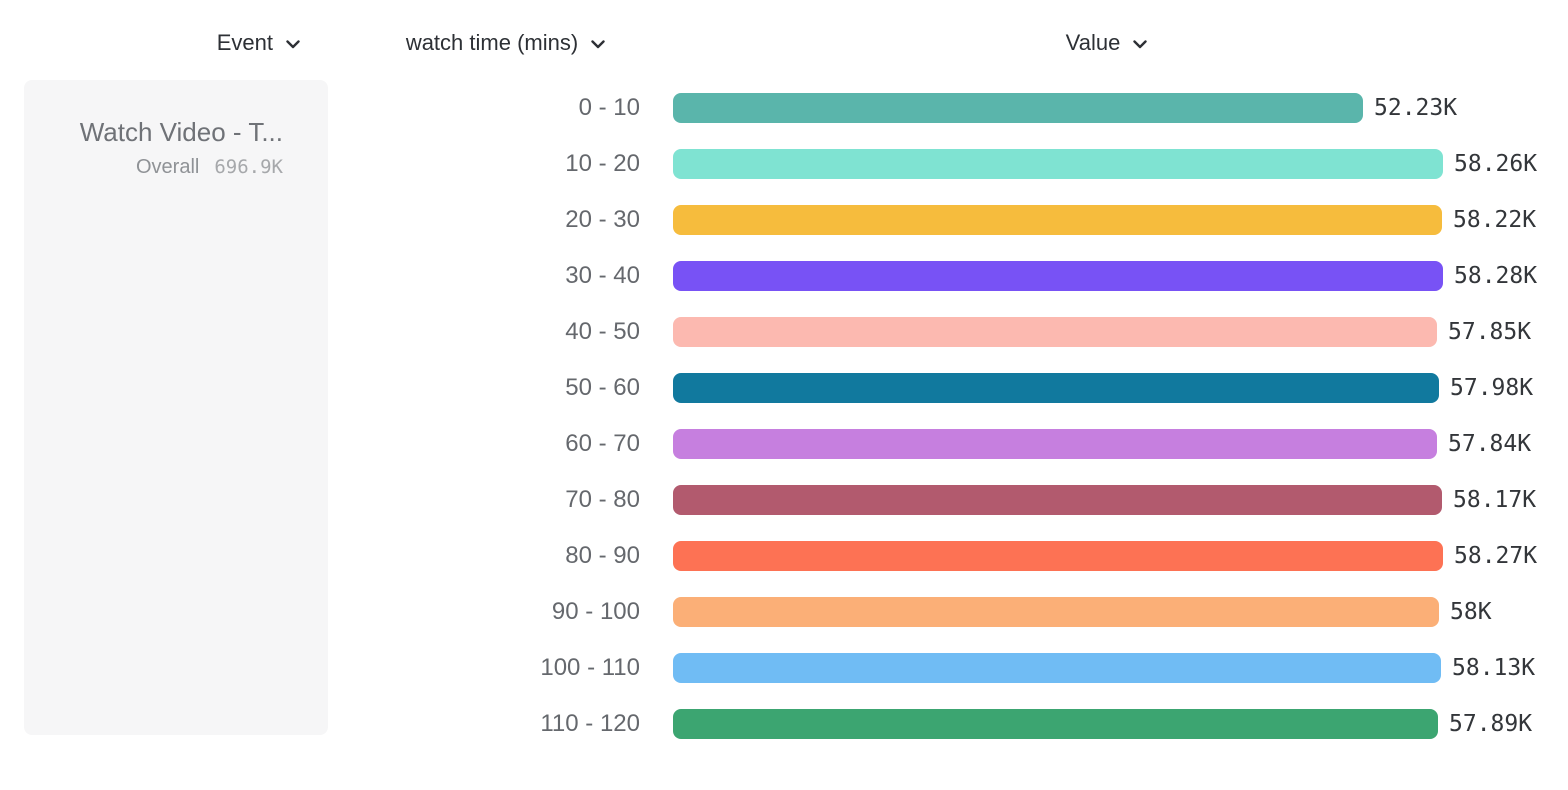 The height and width of the screenshot is (790, 1568). What do you see at coordinates (595, 611) in the screenshot?
I see `bucket-label: 90 - 100` at bounding box center [595, 611].